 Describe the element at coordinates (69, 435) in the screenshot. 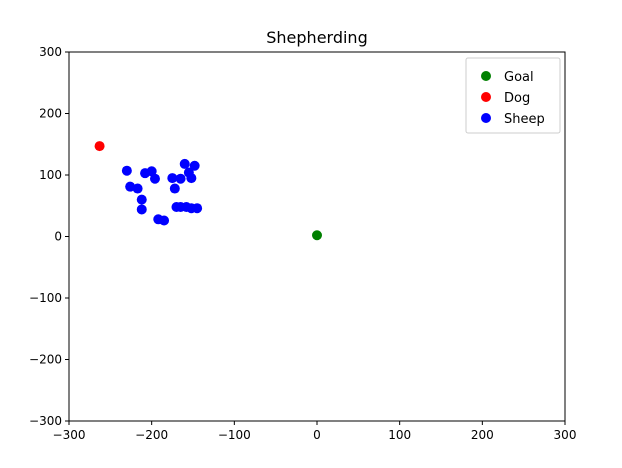

I see `x-tick-label: −300` at that location.